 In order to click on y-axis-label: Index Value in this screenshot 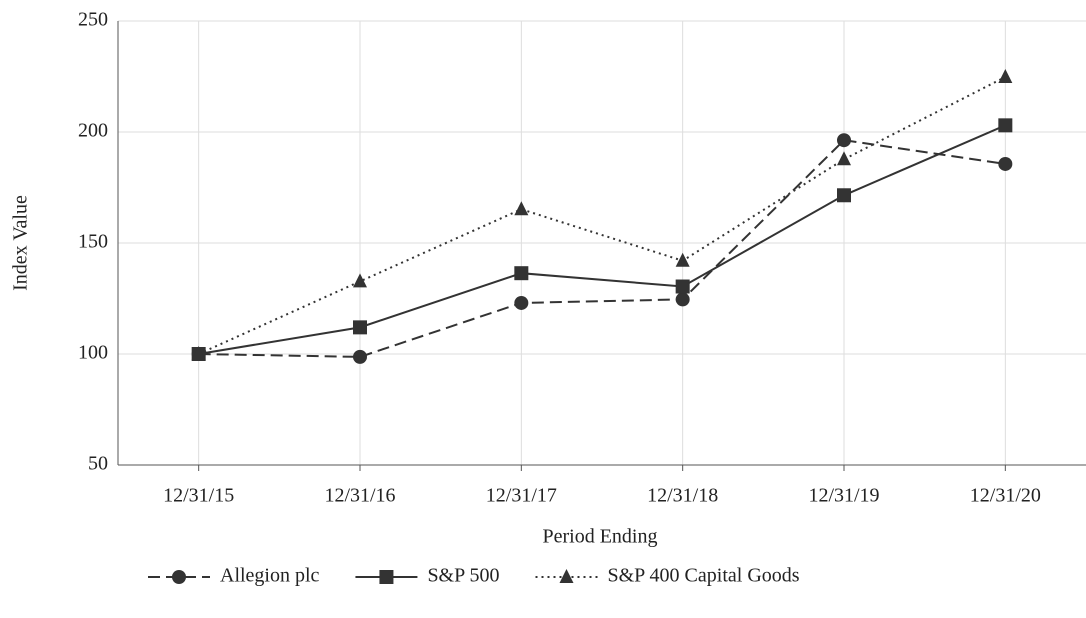, I will do `click(21, 243)`.